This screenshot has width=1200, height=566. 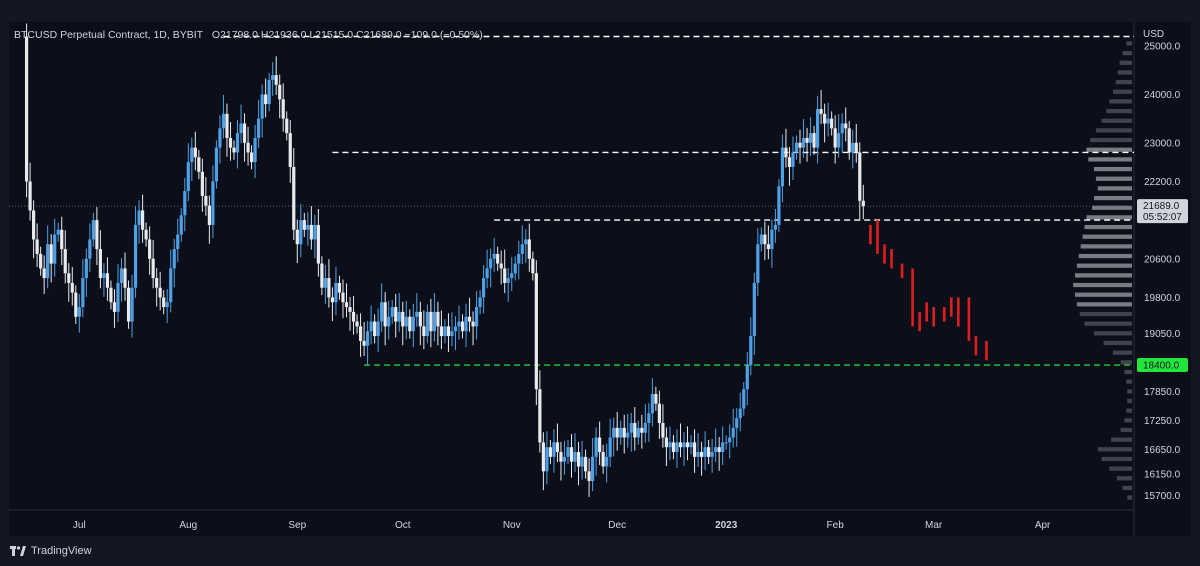 I want to click on tradingview-logo: TradingView, so click(x=51, y=551).